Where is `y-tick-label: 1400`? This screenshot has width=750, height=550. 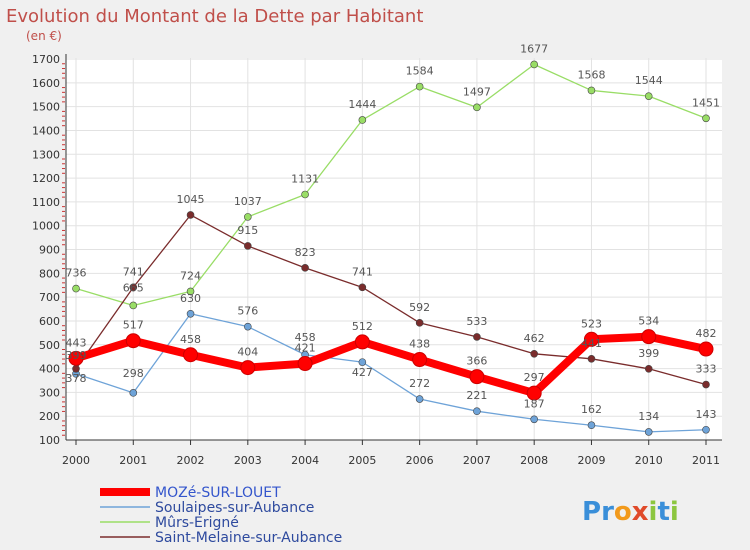 y-tick-label: 1400 is located at coordinates (46, 130).